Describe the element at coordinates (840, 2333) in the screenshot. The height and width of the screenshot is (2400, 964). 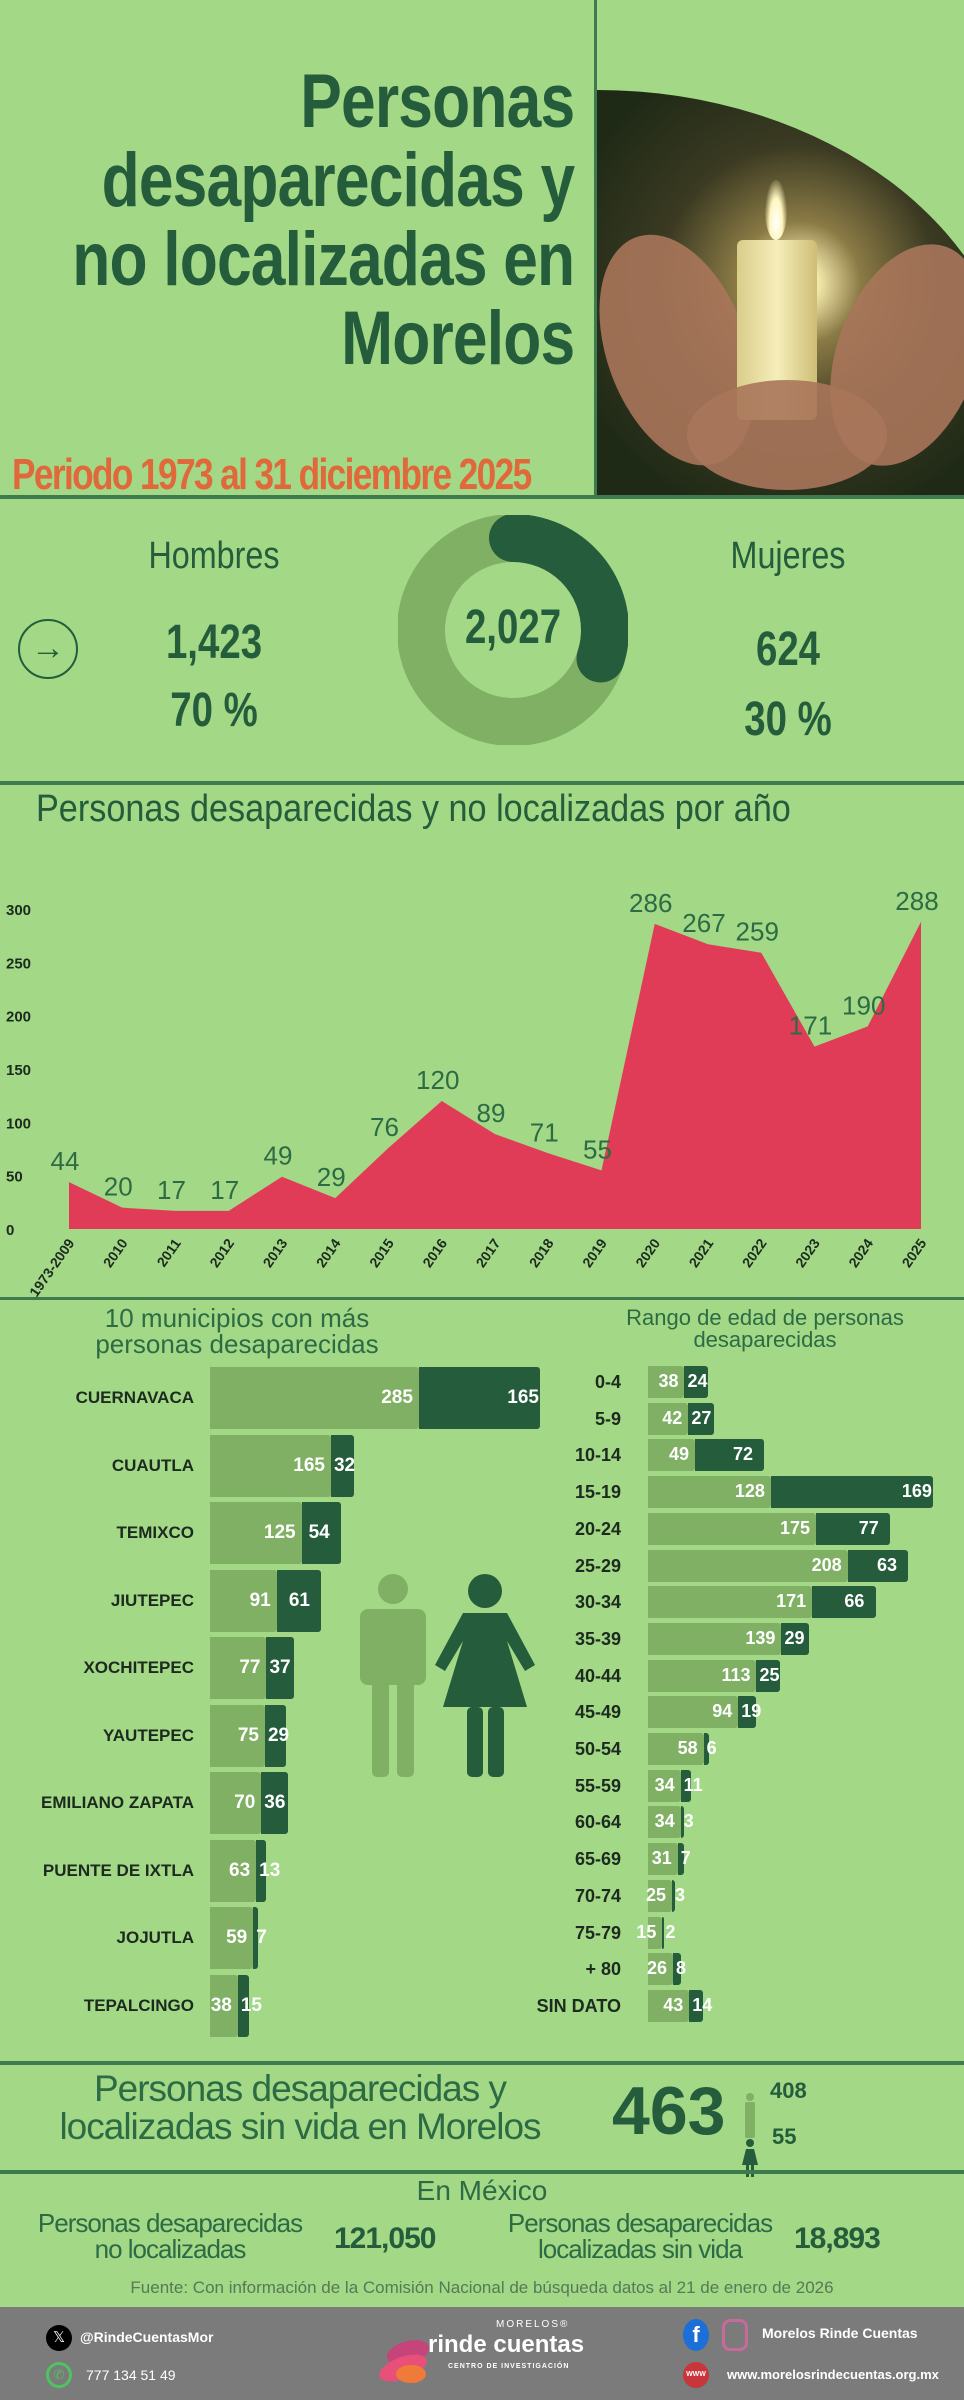
I see `social-name: Morelos Rinde Cuentas` at that location.